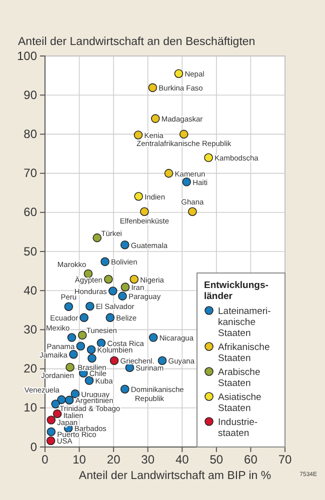 The image size is (325, 500). Describe the element at coordinates (244, 322) in the screenshot. I see `legend-label: Lateinameri-kanische Staaten` at that location.